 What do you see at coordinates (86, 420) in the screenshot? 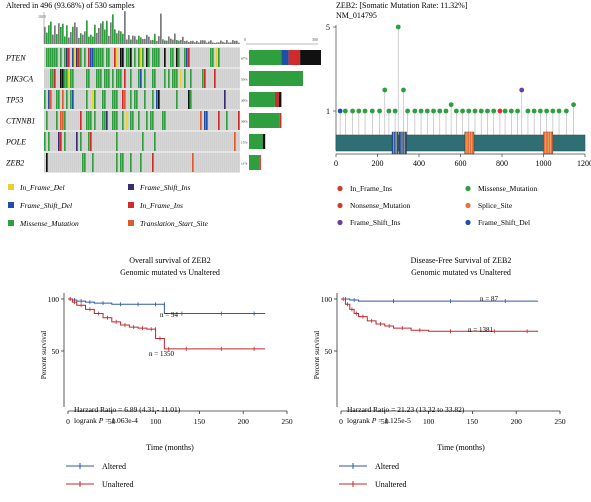
I see `km-logrank-label: logrank` at bounding box center [86, 420].